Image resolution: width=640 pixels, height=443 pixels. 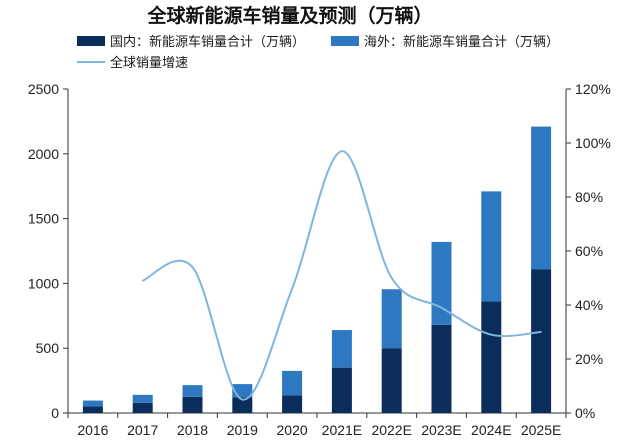 I want to click on legend-swatch-overseas, so click(x=345, y=41).